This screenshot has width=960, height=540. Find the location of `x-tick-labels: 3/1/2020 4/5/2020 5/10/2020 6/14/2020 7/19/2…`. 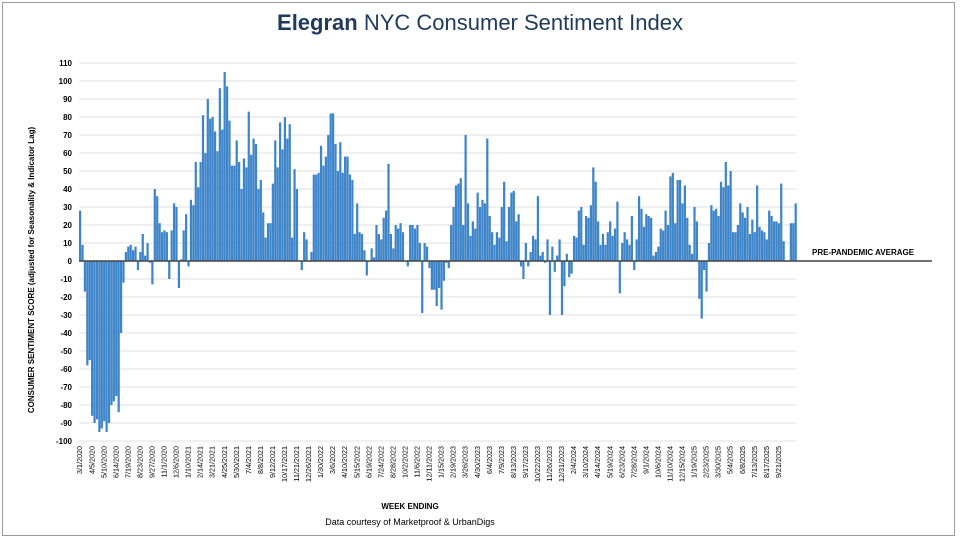

x-tick-labels: 3/1/2020 4/5/2020 5/10/2020 6/14/2020 7/19/2… is located at coordinates (429, 464).